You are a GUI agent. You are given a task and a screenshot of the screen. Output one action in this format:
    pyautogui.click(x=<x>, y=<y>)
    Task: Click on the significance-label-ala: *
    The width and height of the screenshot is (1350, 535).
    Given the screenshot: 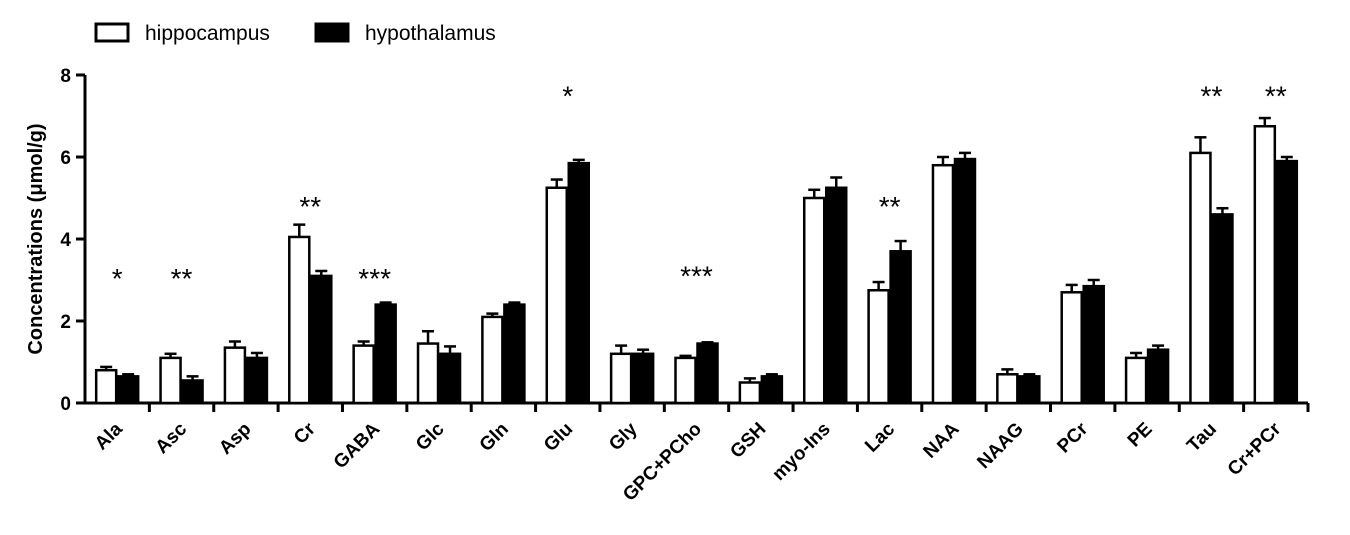 What is the action you would take?
    pyautogui.click(x=117, y=278)
    